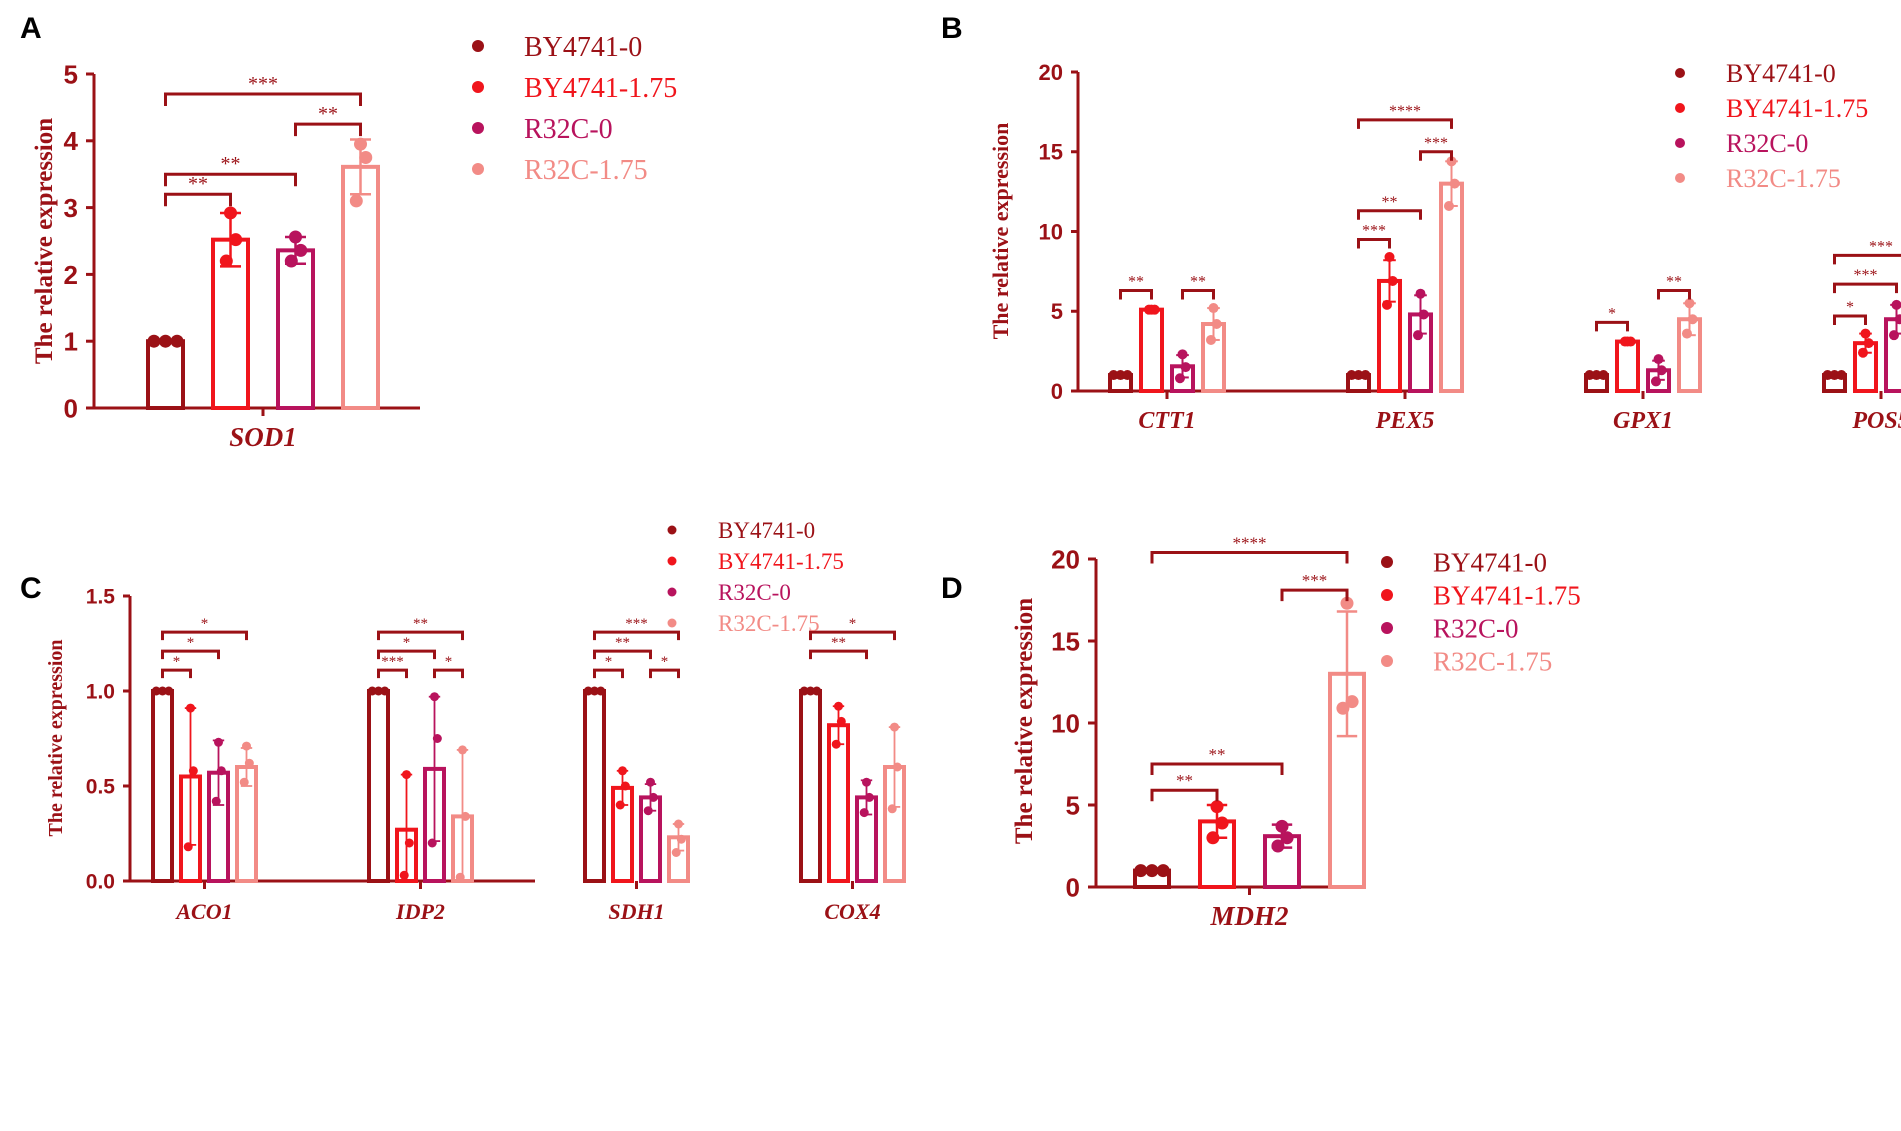  What do you see at coordinates (1073, 887) in the screenshot?
I see `y-tick-label: 0` at bounding box center [1073, 887].